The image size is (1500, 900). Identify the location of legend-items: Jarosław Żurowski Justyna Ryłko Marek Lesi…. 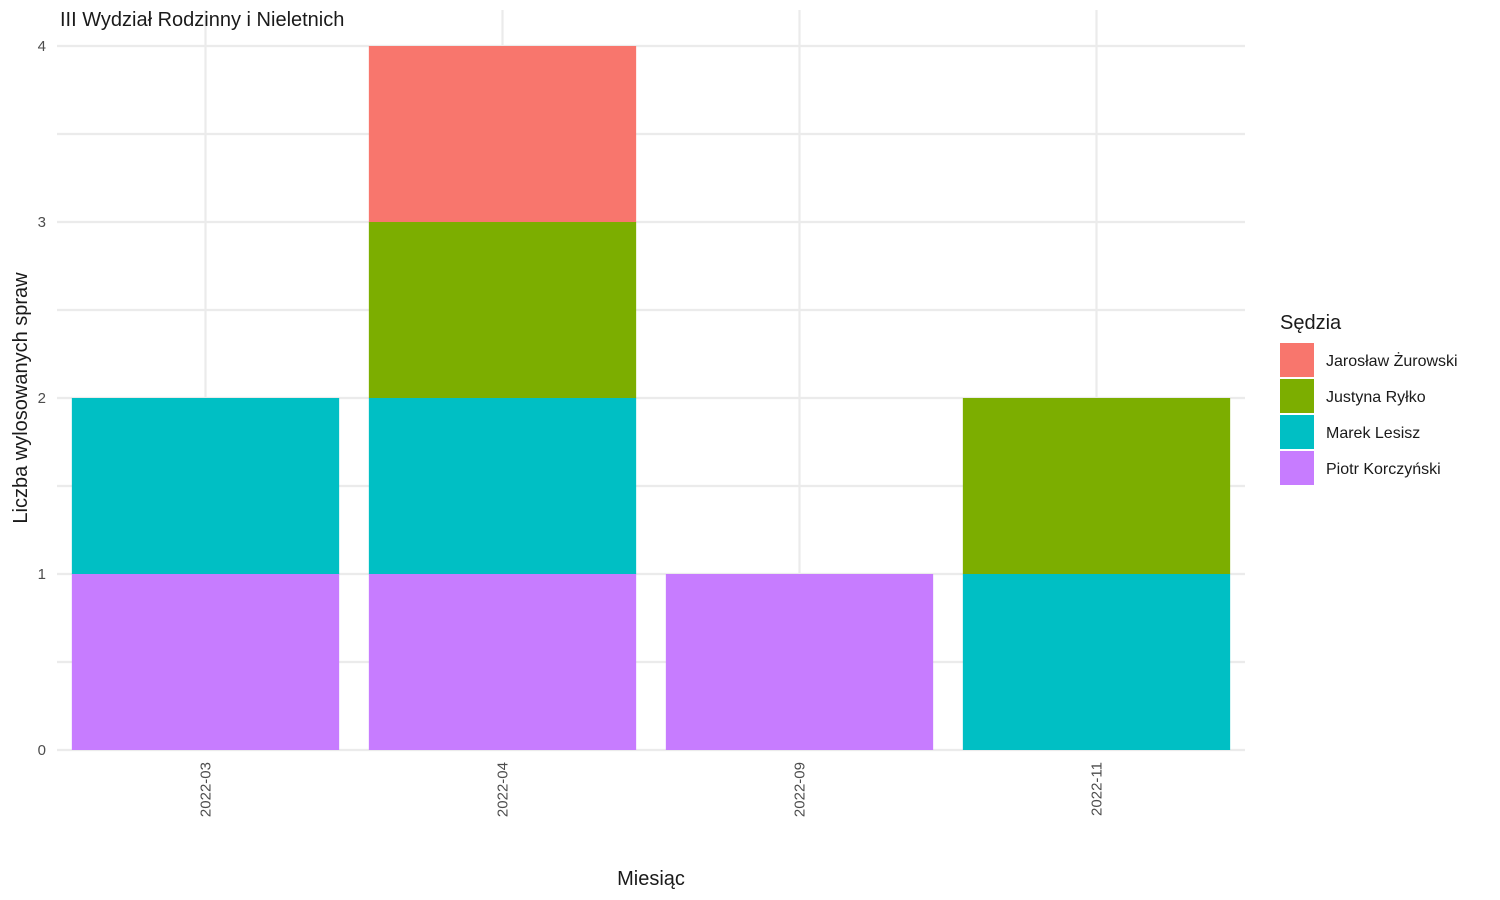
(1369, 414).